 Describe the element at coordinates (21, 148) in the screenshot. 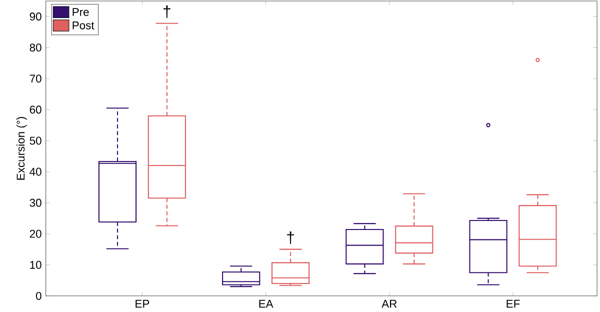

I see `y-axis-title: Excursion (°)` at that location.